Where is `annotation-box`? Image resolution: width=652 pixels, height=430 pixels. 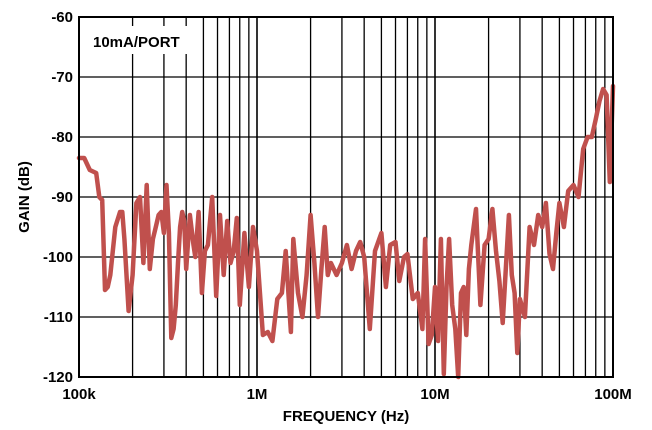
annotation-box is located at coordinates (142, 40).